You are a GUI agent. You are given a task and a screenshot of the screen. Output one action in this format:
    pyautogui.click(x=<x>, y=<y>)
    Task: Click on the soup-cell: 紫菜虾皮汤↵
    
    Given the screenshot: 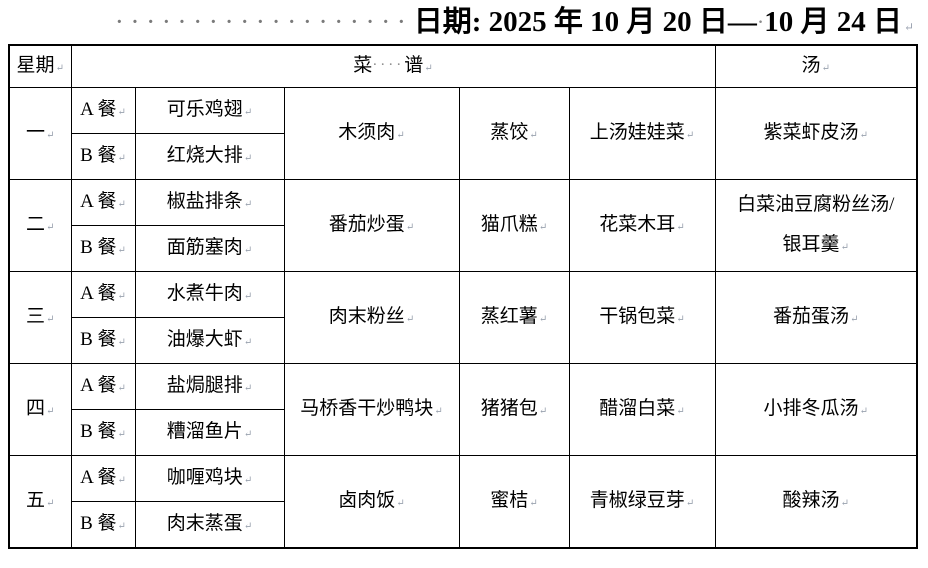 What is the action you would take?
    pyautogui.click(x=816, y=133)
    